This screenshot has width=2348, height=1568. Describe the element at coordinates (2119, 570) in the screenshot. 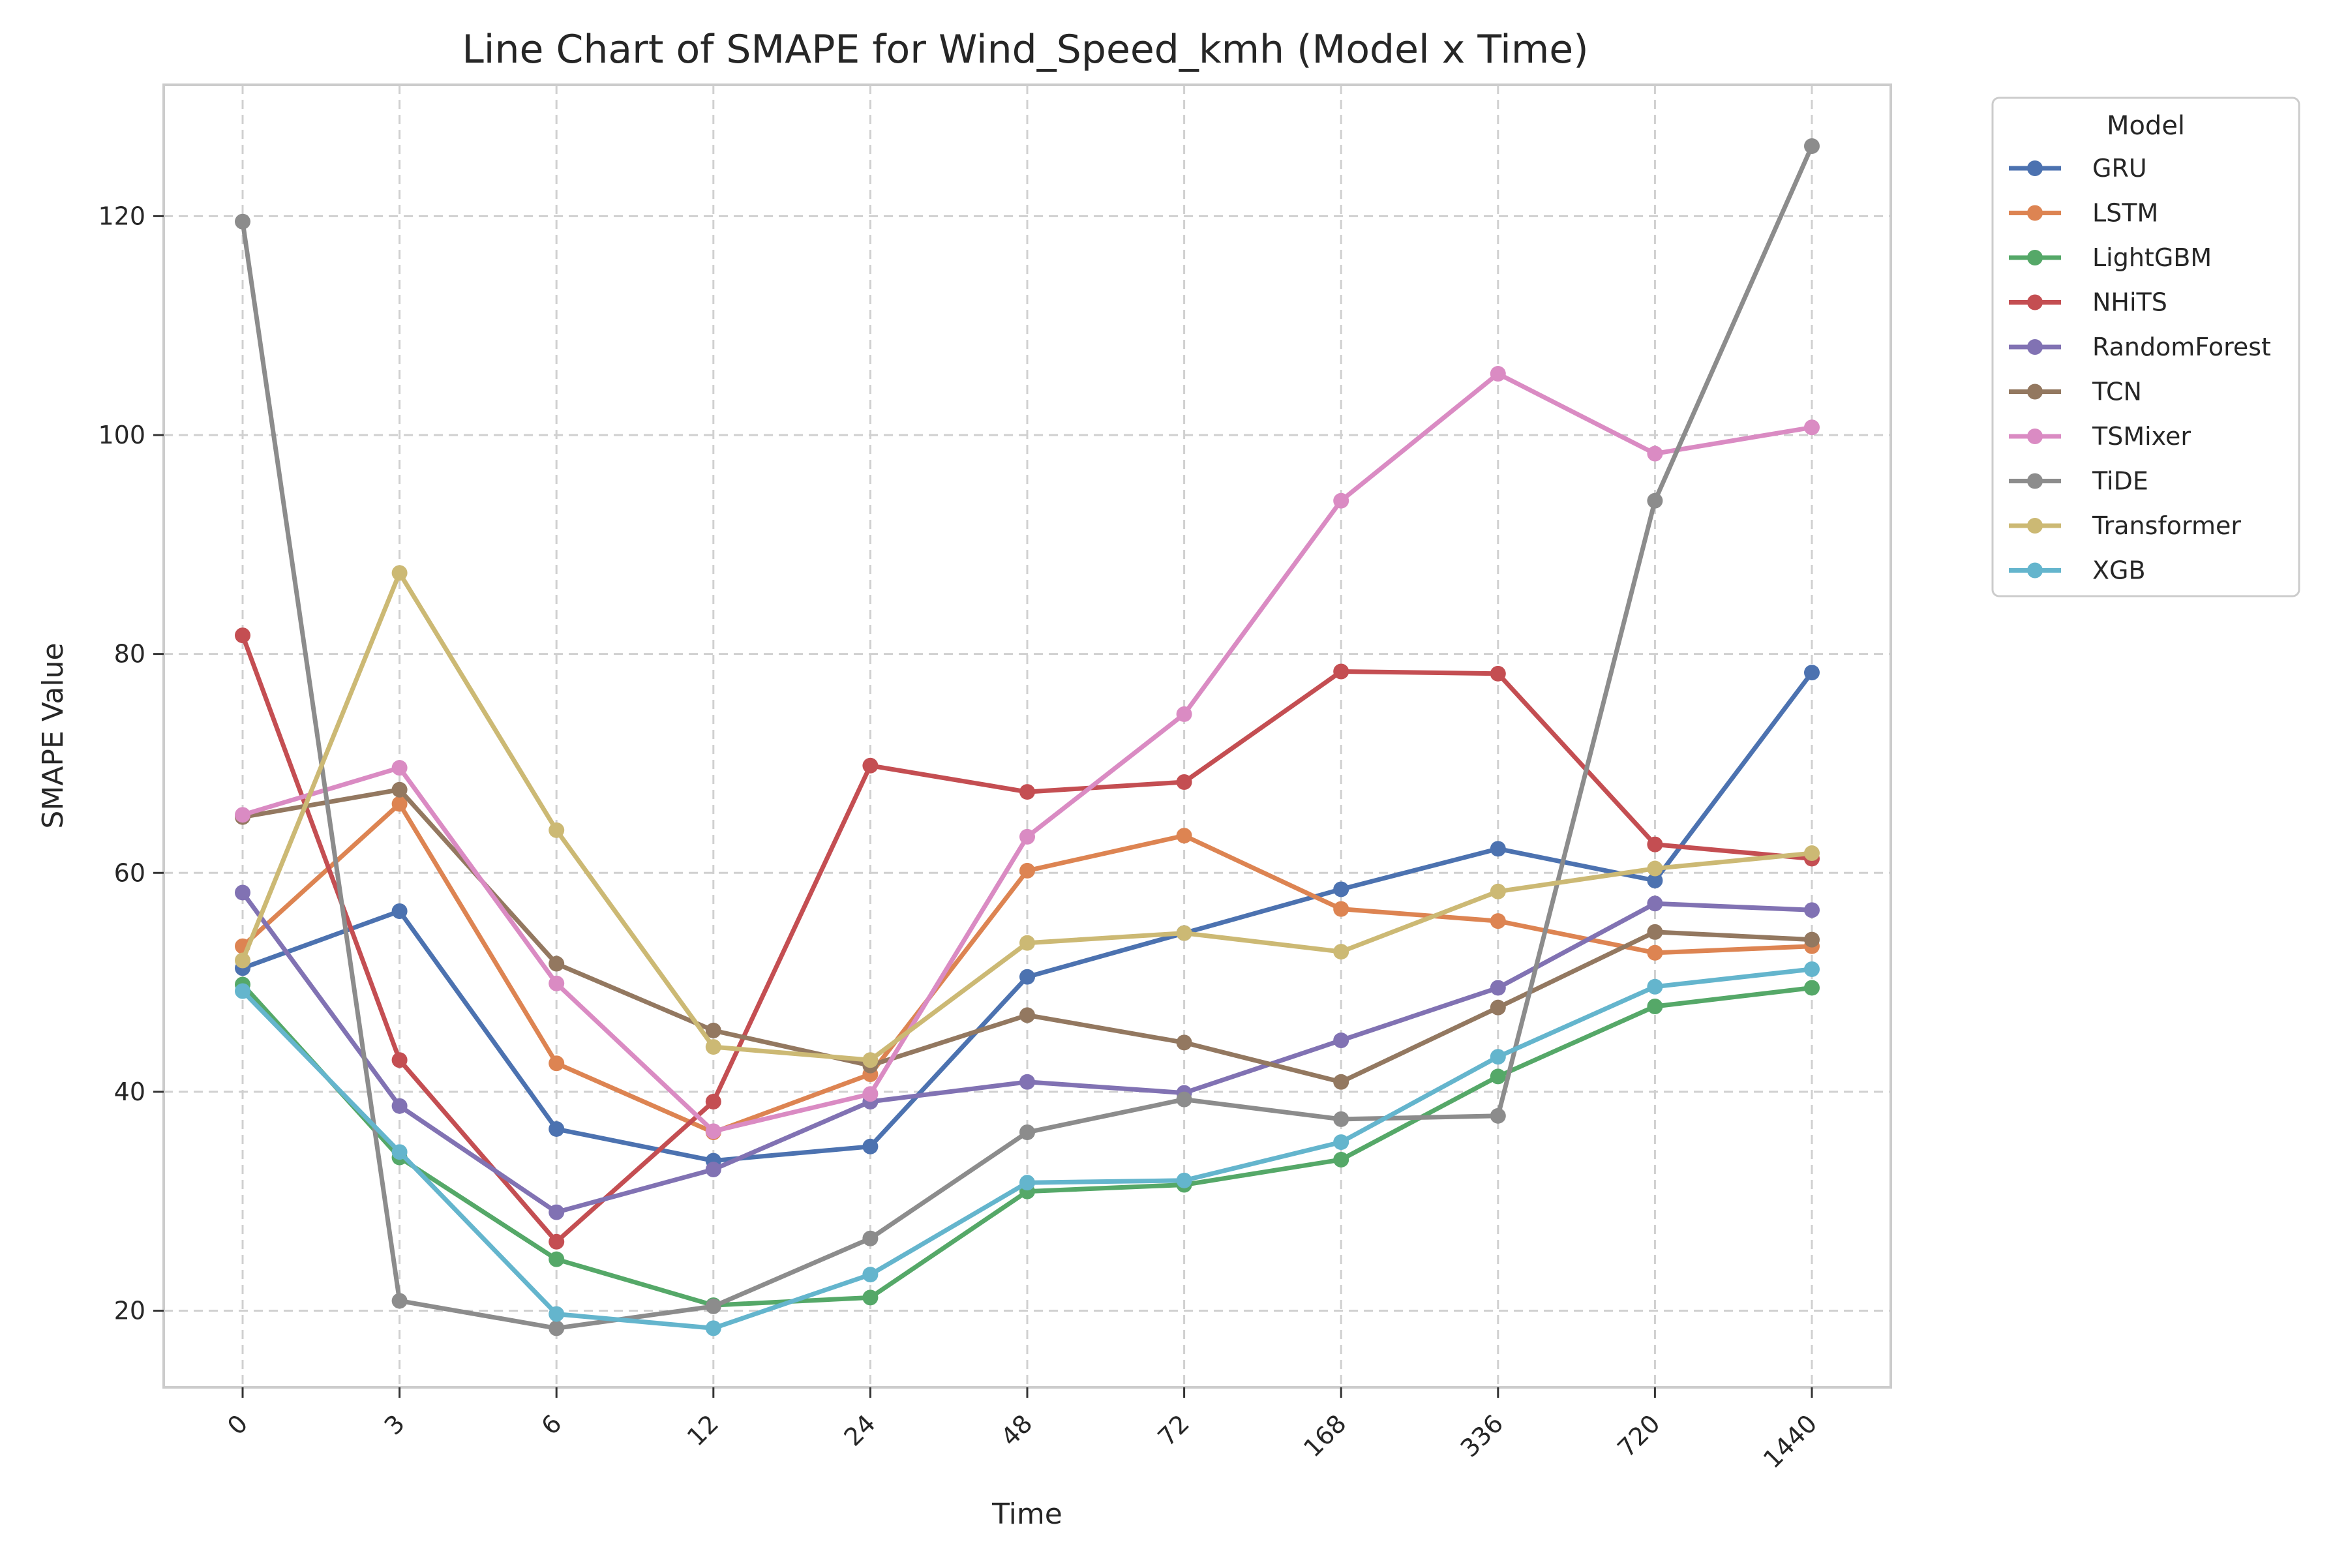

I see `legend-label: XGB` at that location.